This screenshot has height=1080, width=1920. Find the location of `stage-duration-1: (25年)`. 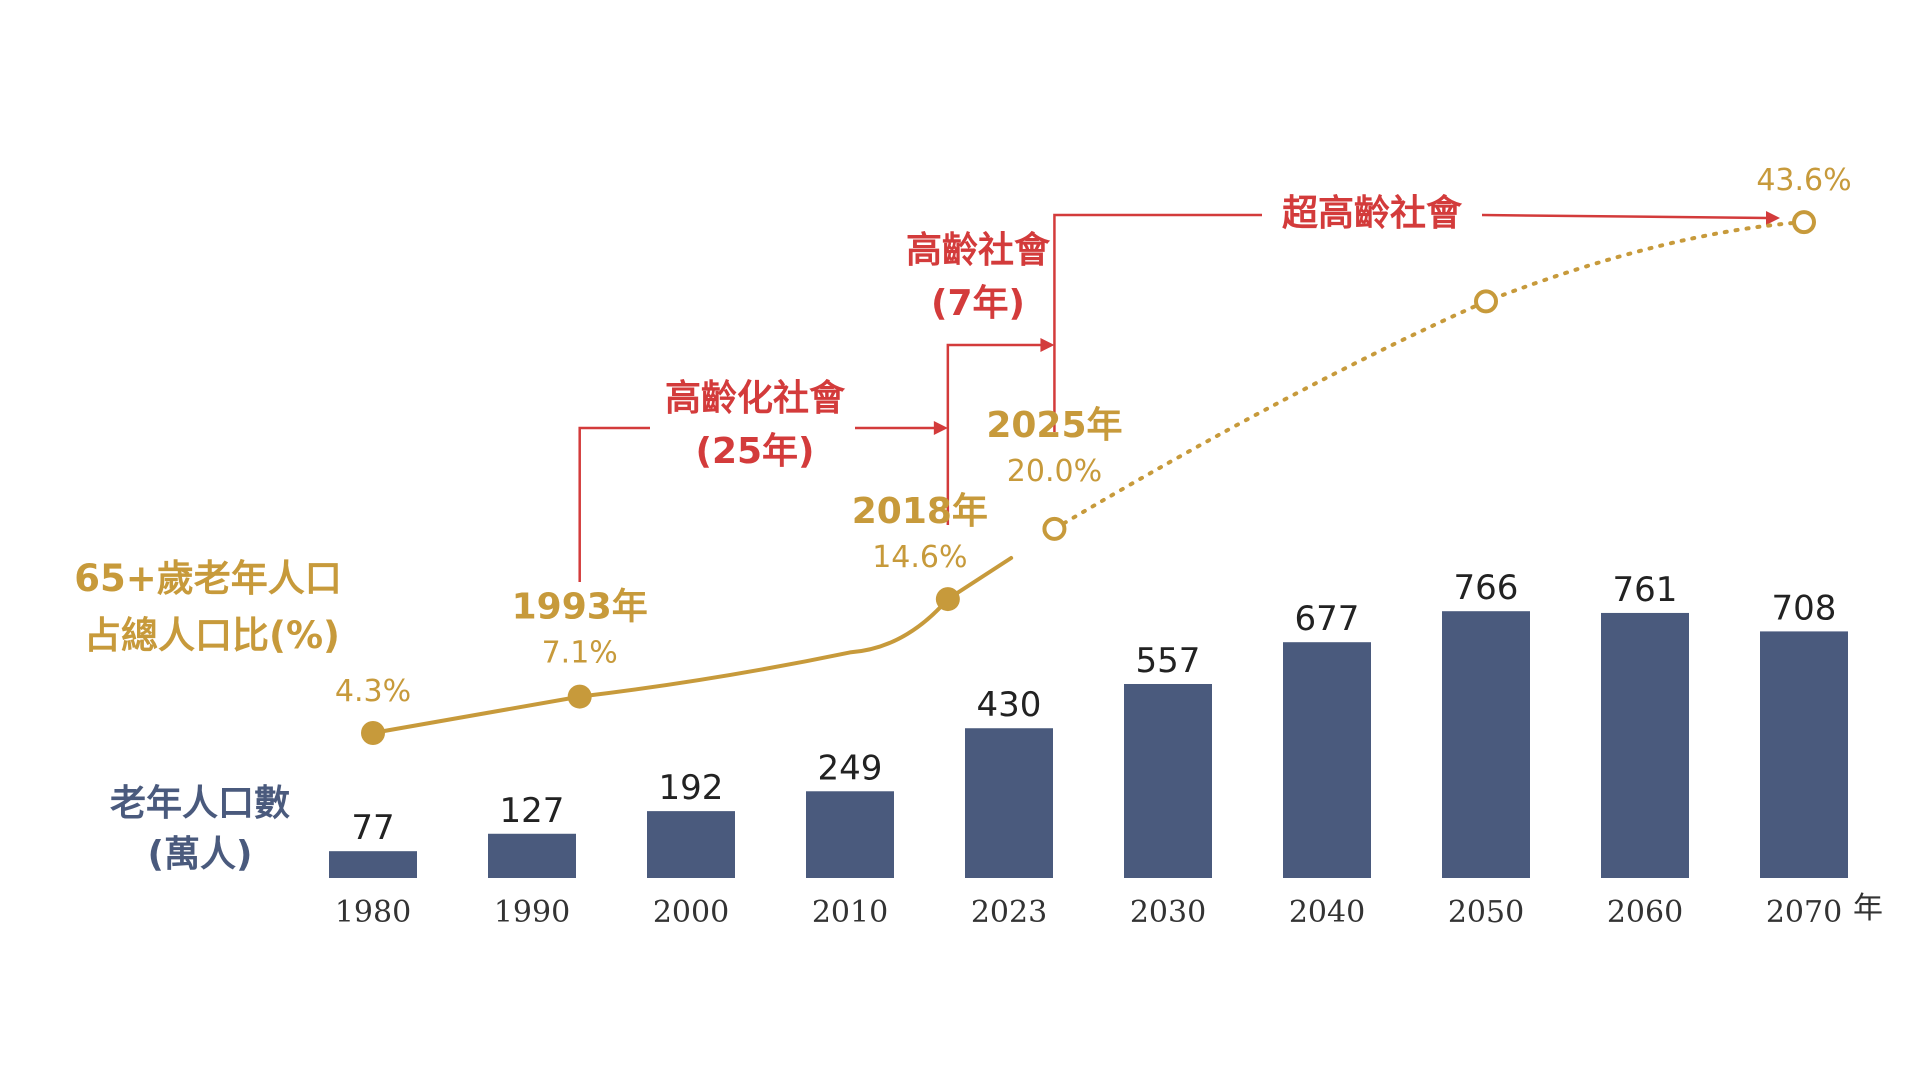

stage-duration-1: (25年) is located at coordinates (754, 451).